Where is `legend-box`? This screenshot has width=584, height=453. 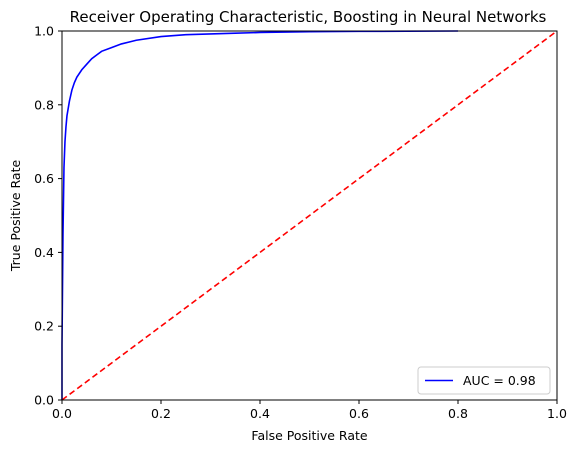 legend-box is located at coordinates (484, 380).